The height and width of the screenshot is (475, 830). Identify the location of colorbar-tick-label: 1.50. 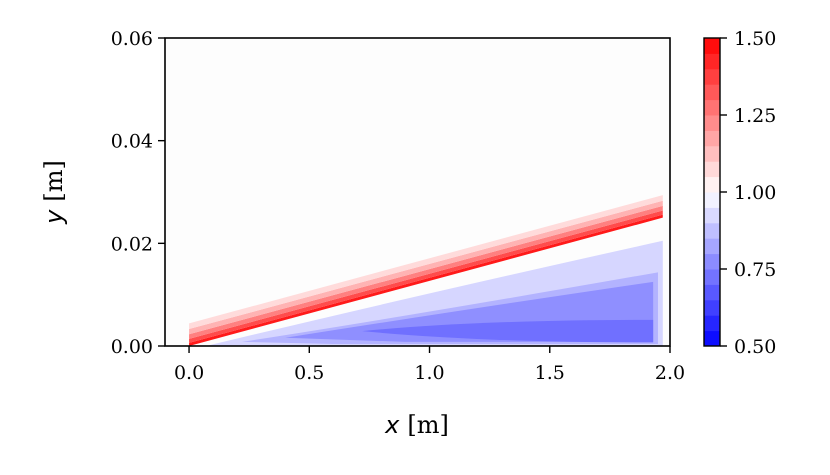
(755, 39).